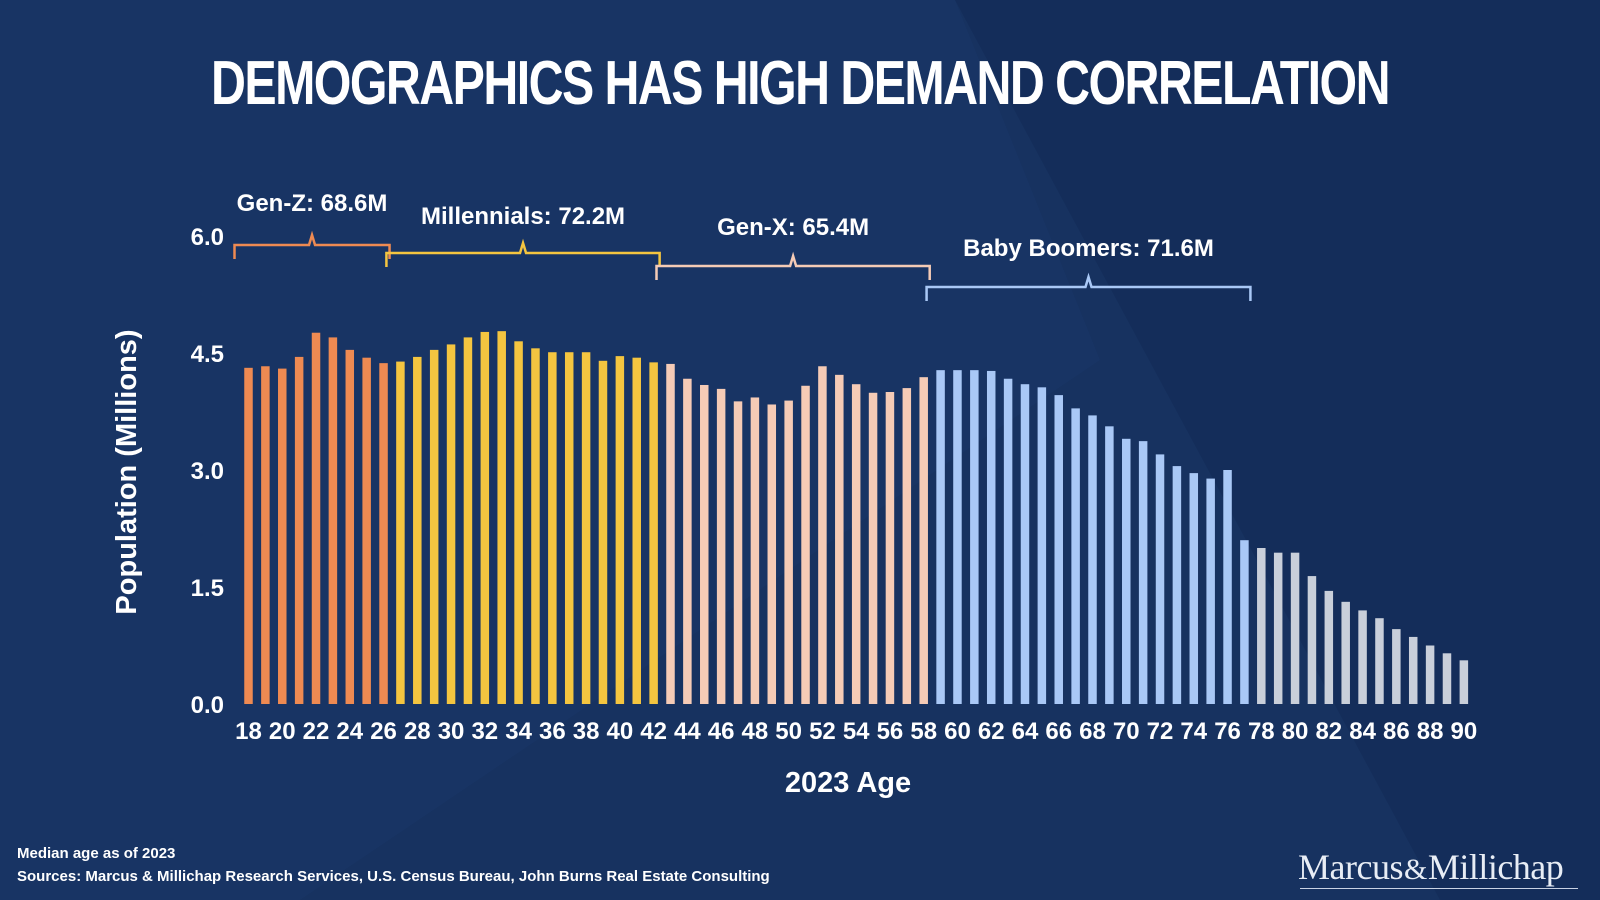 Image resolution: width=1600 pixels, height=900 pixels. Describe the element at coordinates (207, 354) in the screenshot. I see `y-tick-label: 4.5` at that location.